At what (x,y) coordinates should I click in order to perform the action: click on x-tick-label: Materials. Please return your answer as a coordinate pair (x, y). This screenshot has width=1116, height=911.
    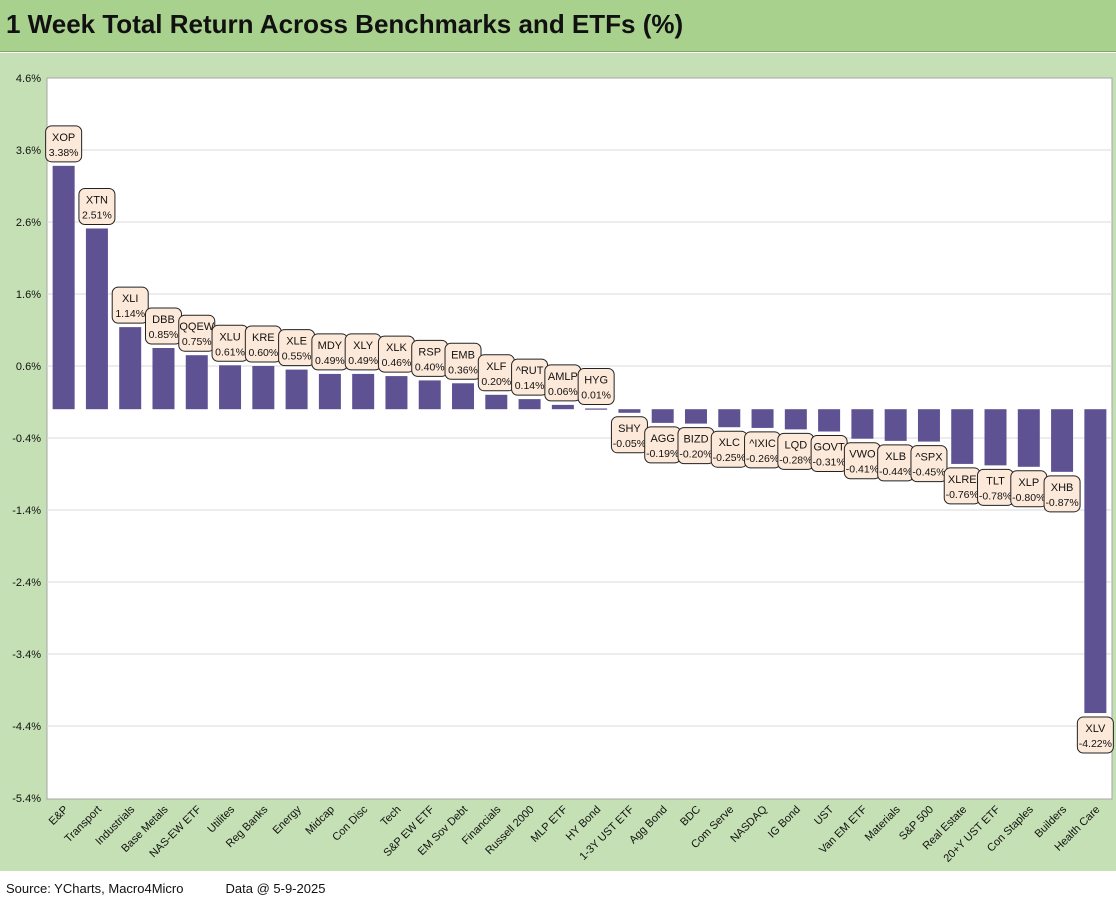
    Looking at the image, I should click on (883, 823).